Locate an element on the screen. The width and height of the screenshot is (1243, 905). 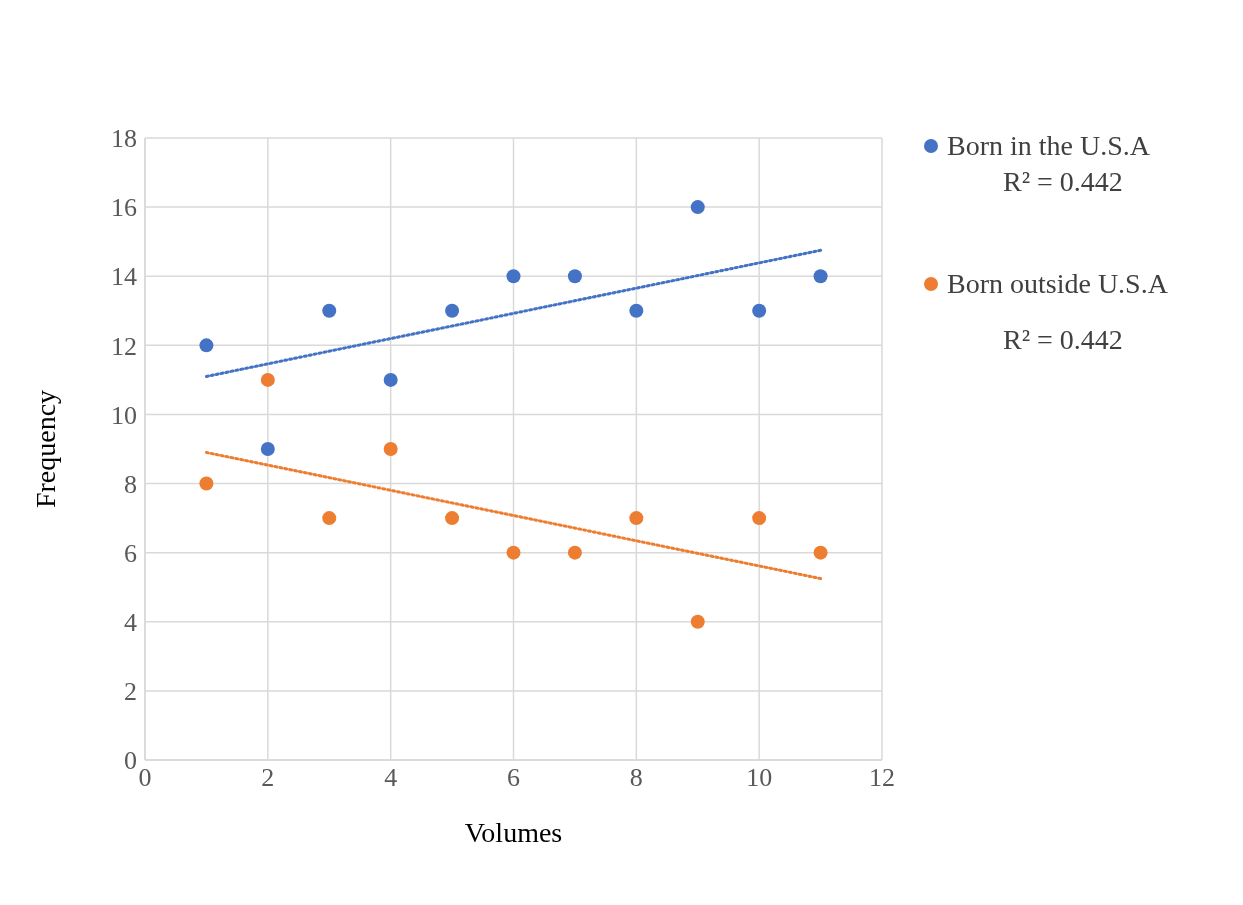
x-tick-label: 10 is located at coordinates (759, 778).